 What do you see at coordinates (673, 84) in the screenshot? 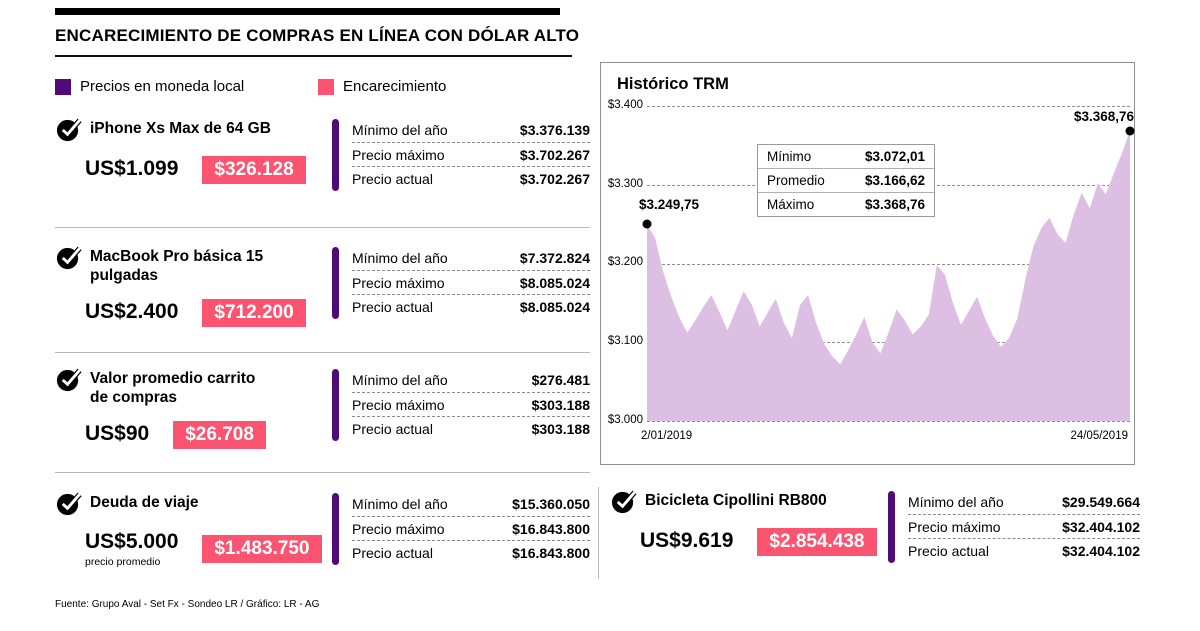
I see `chart-title: Histórico TRM` at bounding box center [673, 84].